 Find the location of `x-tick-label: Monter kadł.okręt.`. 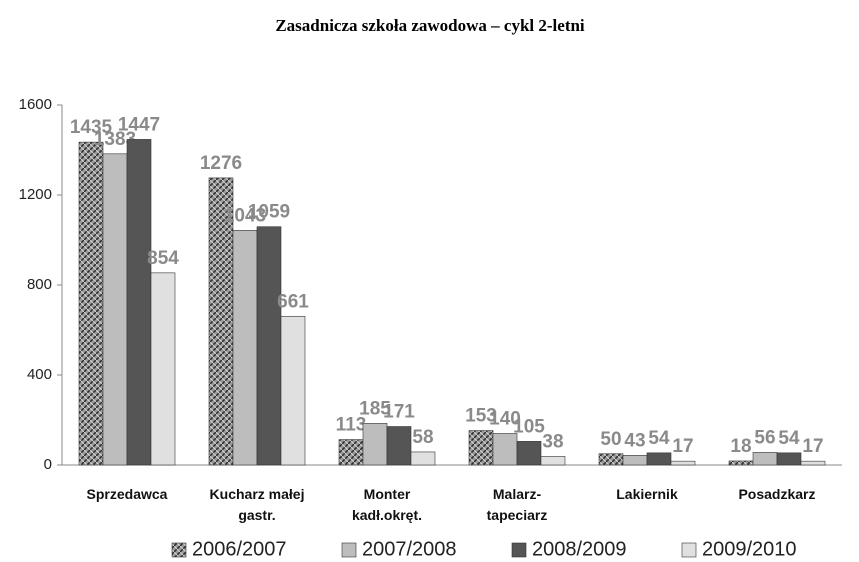

x-tick-label: Monter kadł.okręt. is located at coordinates (387, 504).